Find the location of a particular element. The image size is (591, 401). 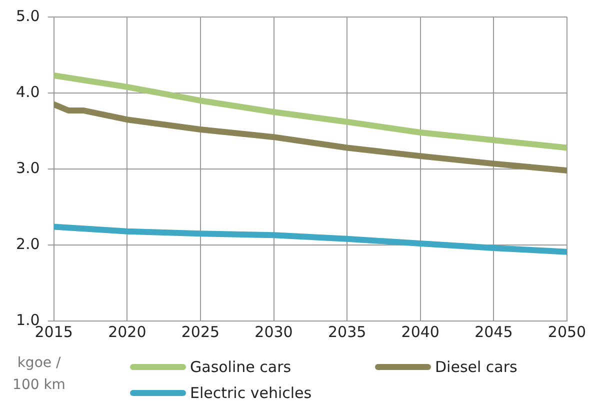

x-tick-label: 2025 is located at coordinates (200, 331).